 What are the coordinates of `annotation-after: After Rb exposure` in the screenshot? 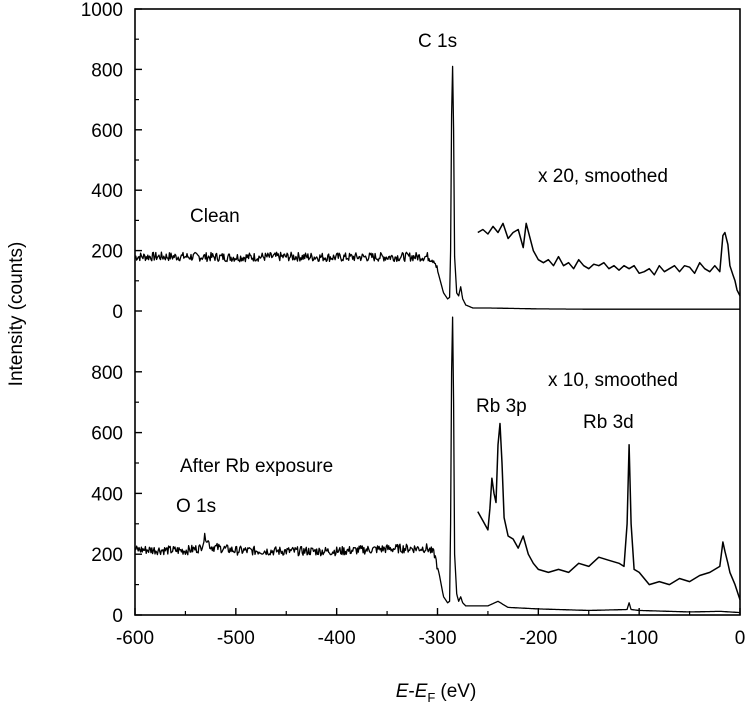 It's located at (256, 466).